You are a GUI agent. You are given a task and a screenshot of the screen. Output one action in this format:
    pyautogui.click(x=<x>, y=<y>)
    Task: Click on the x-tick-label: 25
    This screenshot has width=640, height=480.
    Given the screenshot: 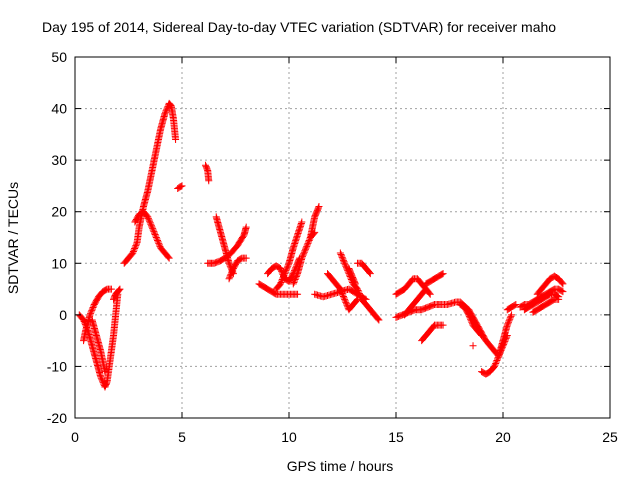 What is the action you would take?
    pyautogui.click(x=610, y=437)
    